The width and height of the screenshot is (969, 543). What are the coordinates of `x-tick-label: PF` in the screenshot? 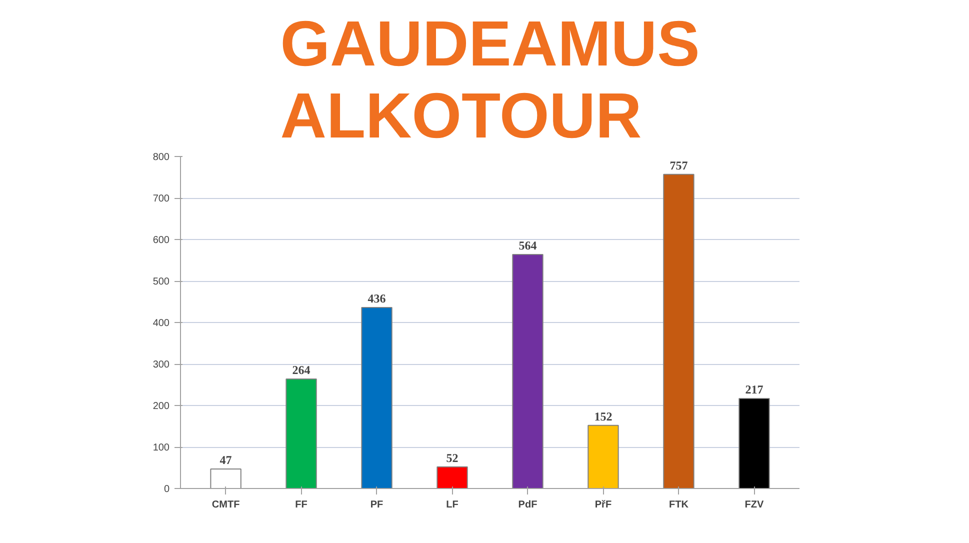 It's located at (377, 505).